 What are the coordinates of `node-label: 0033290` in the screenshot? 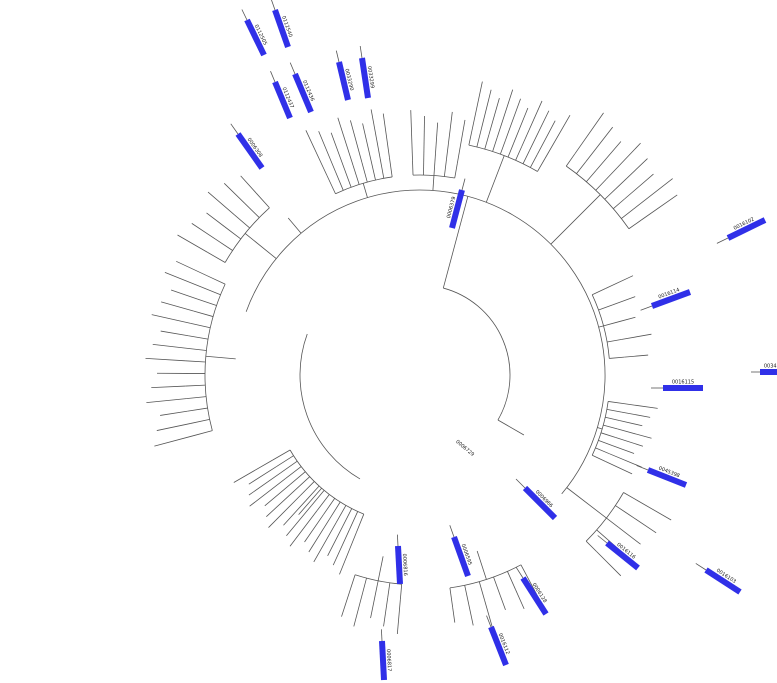 It's located at (348, 79).